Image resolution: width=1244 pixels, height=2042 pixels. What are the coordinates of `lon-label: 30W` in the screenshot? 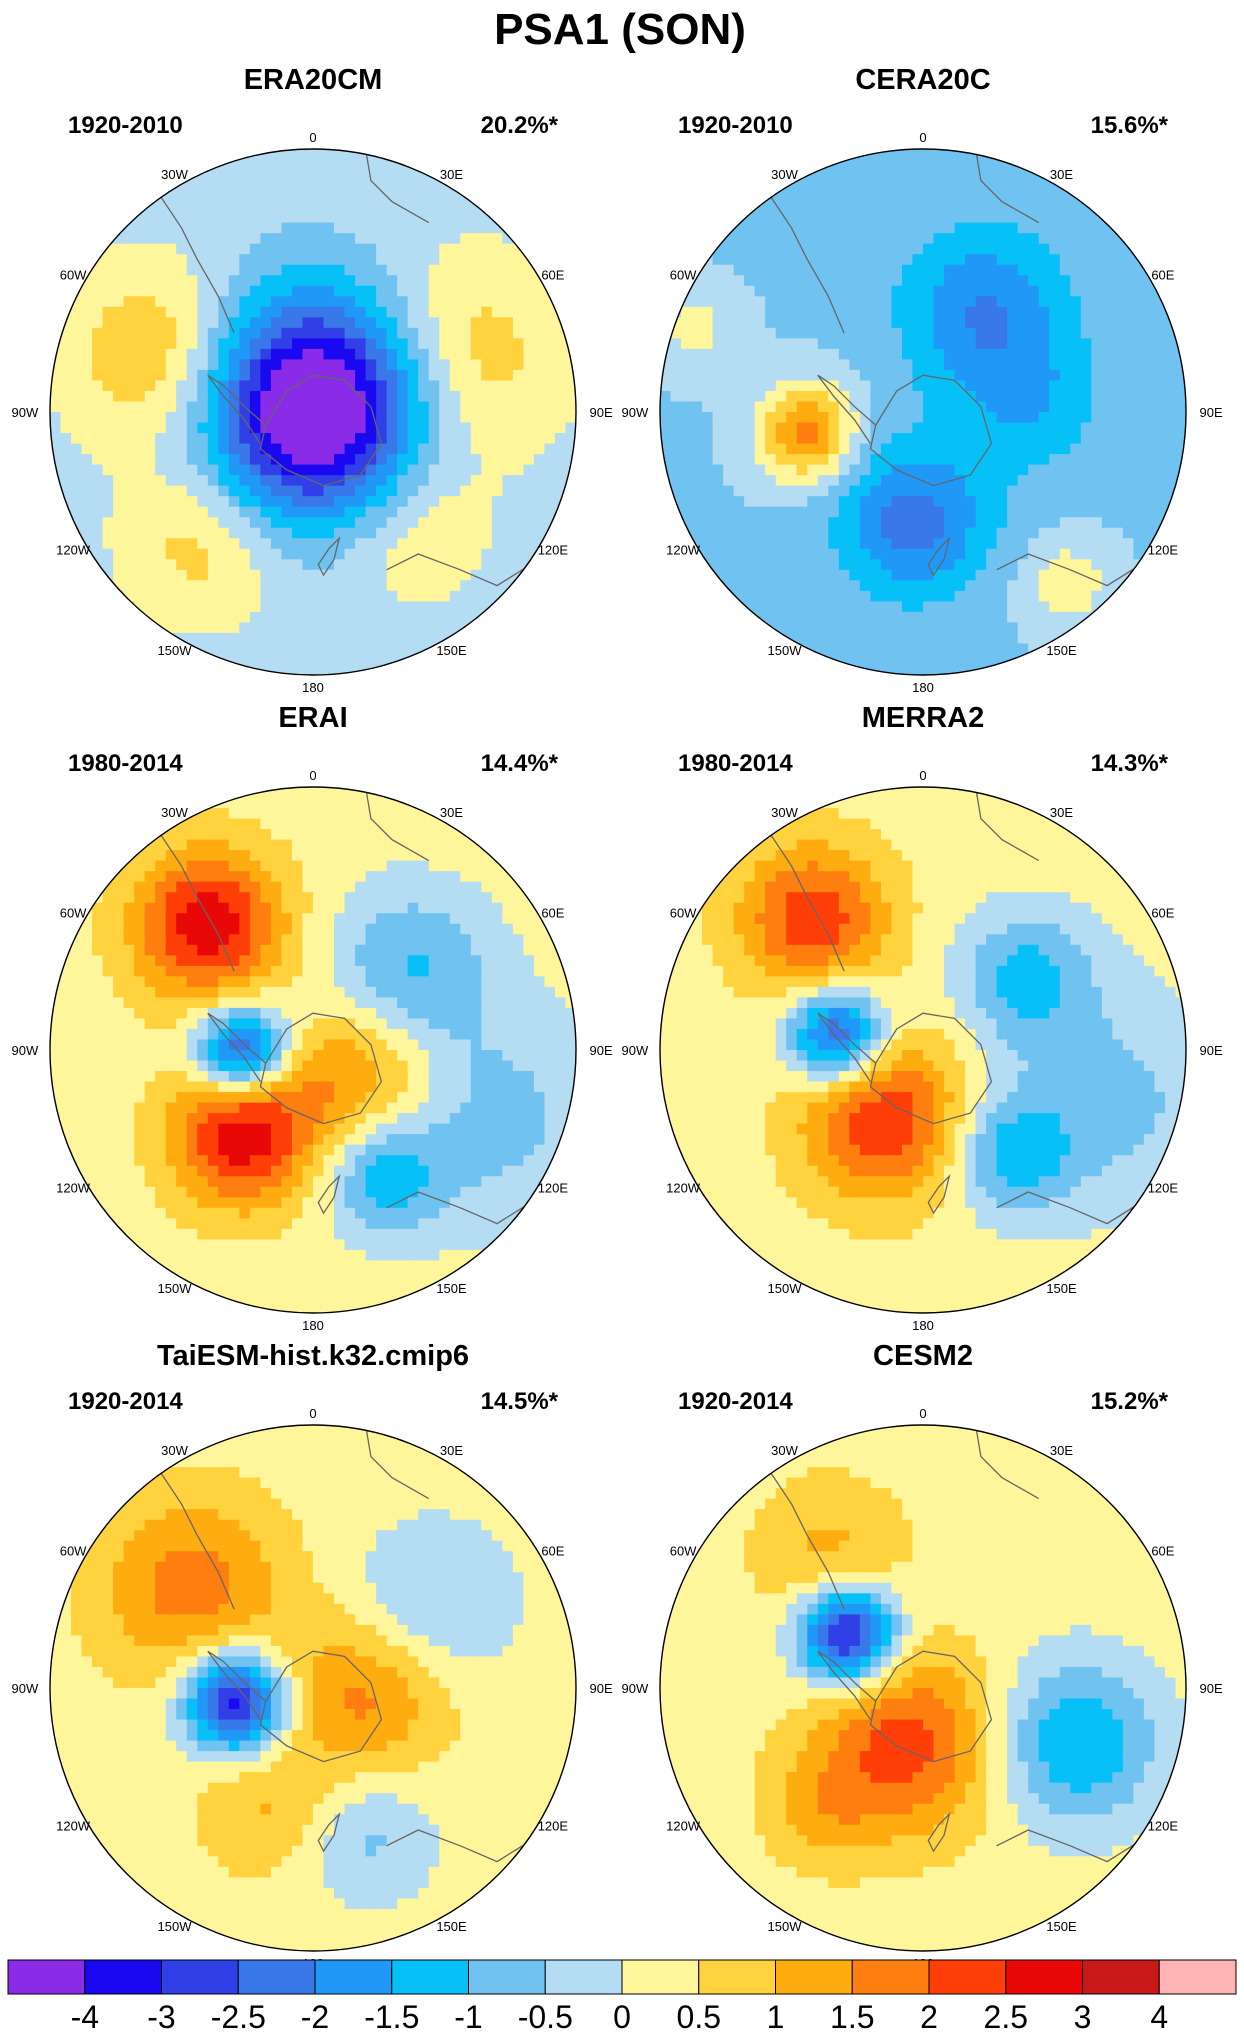 It's located at (784, 174).